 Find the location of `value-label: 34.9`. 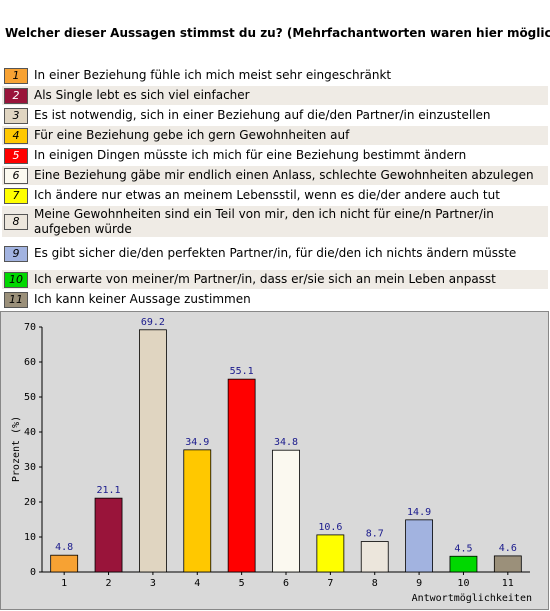

value-label: 34.9 is located at coordinates (197, 442).